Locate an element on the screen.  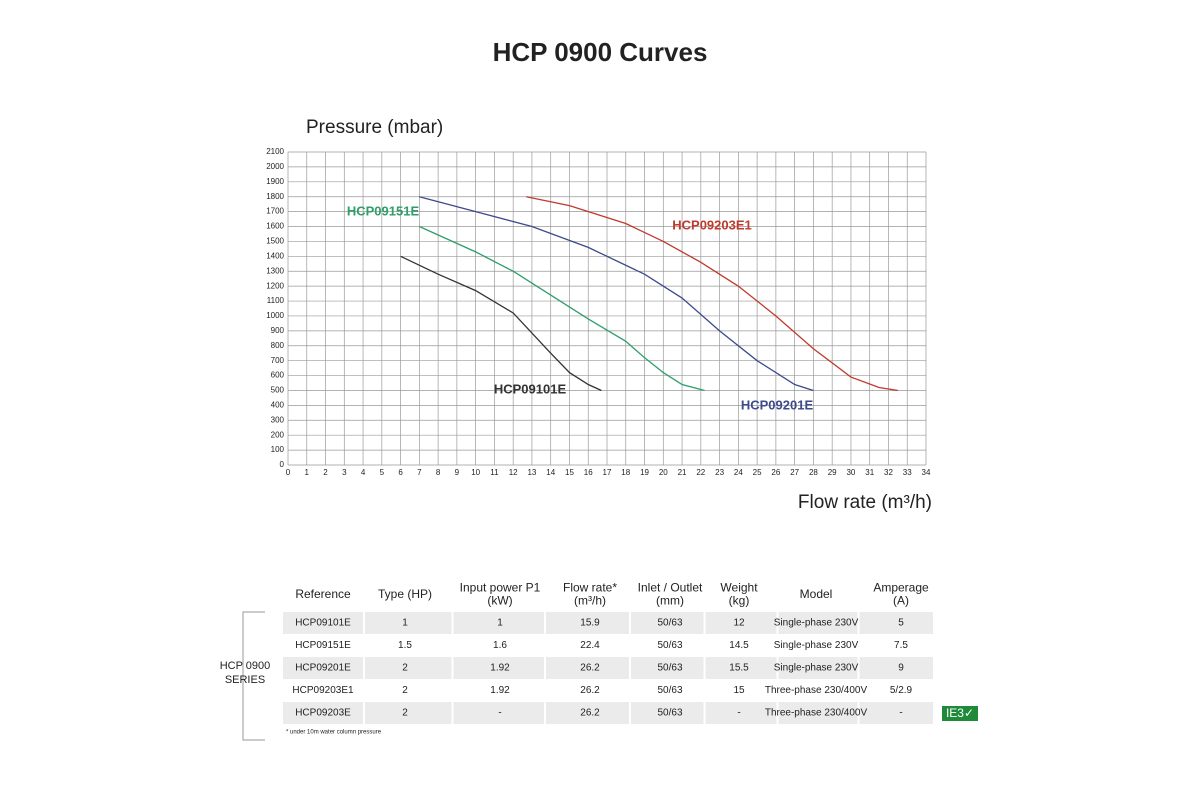
y-tick-label: 700 is located at coordinates (278, 360).